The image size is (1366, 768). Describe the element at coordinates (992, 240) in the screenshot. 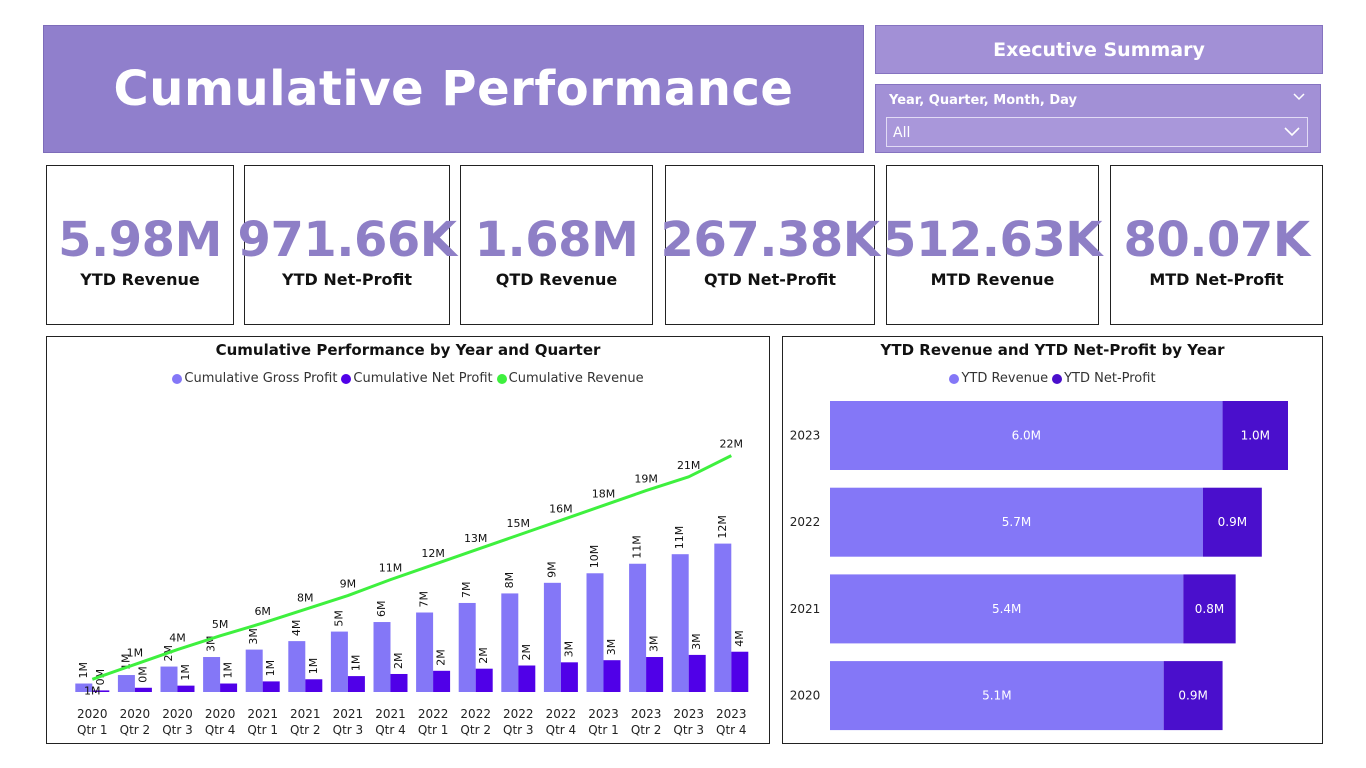

I see `kpi-value: 512.63K` at that location.